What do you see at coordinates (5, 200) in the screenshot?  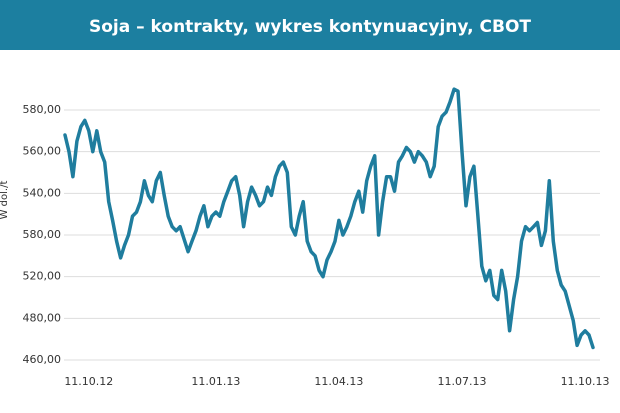 I see `y-axis-label: W dol./t` at bounding box center [5, 200].